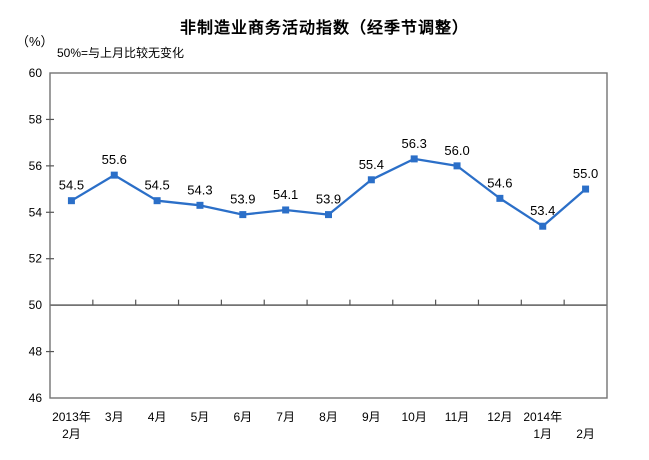 The height and width of the screenshot is (460, 649). I want to click on x-axis-label: 8月, so click(328, 417).